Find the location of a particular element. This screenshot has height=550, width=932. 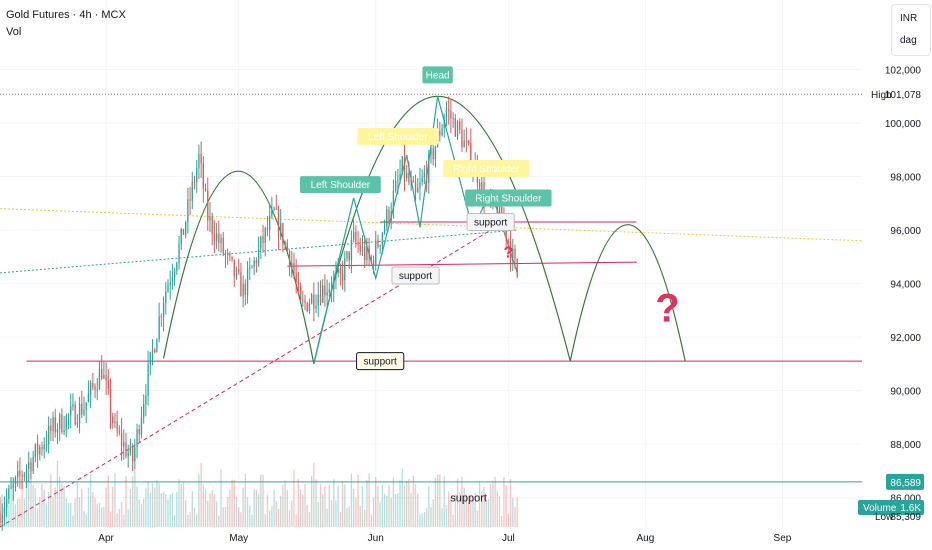

y-tick-label: 86,000 is located at coordinates (905, 499).